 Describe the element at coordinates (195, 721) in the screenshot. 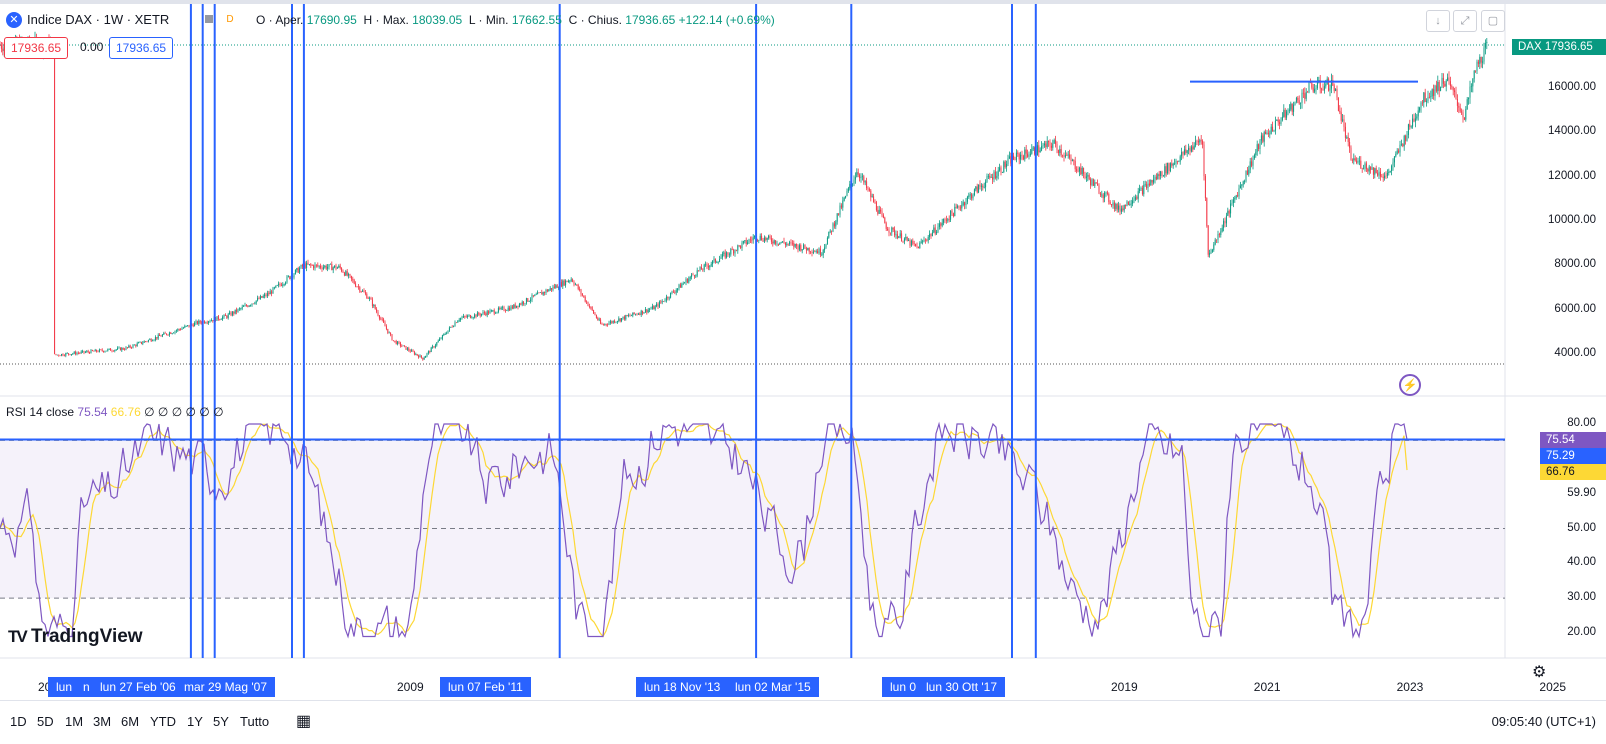

I see `timeframe-1y: 1Y` at that location.